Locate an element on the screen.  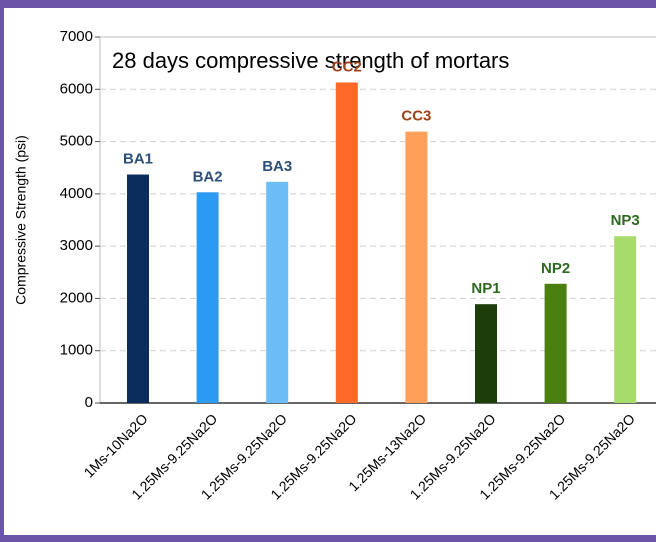
bar-label: BA1 is located at coordinates (138, 158).